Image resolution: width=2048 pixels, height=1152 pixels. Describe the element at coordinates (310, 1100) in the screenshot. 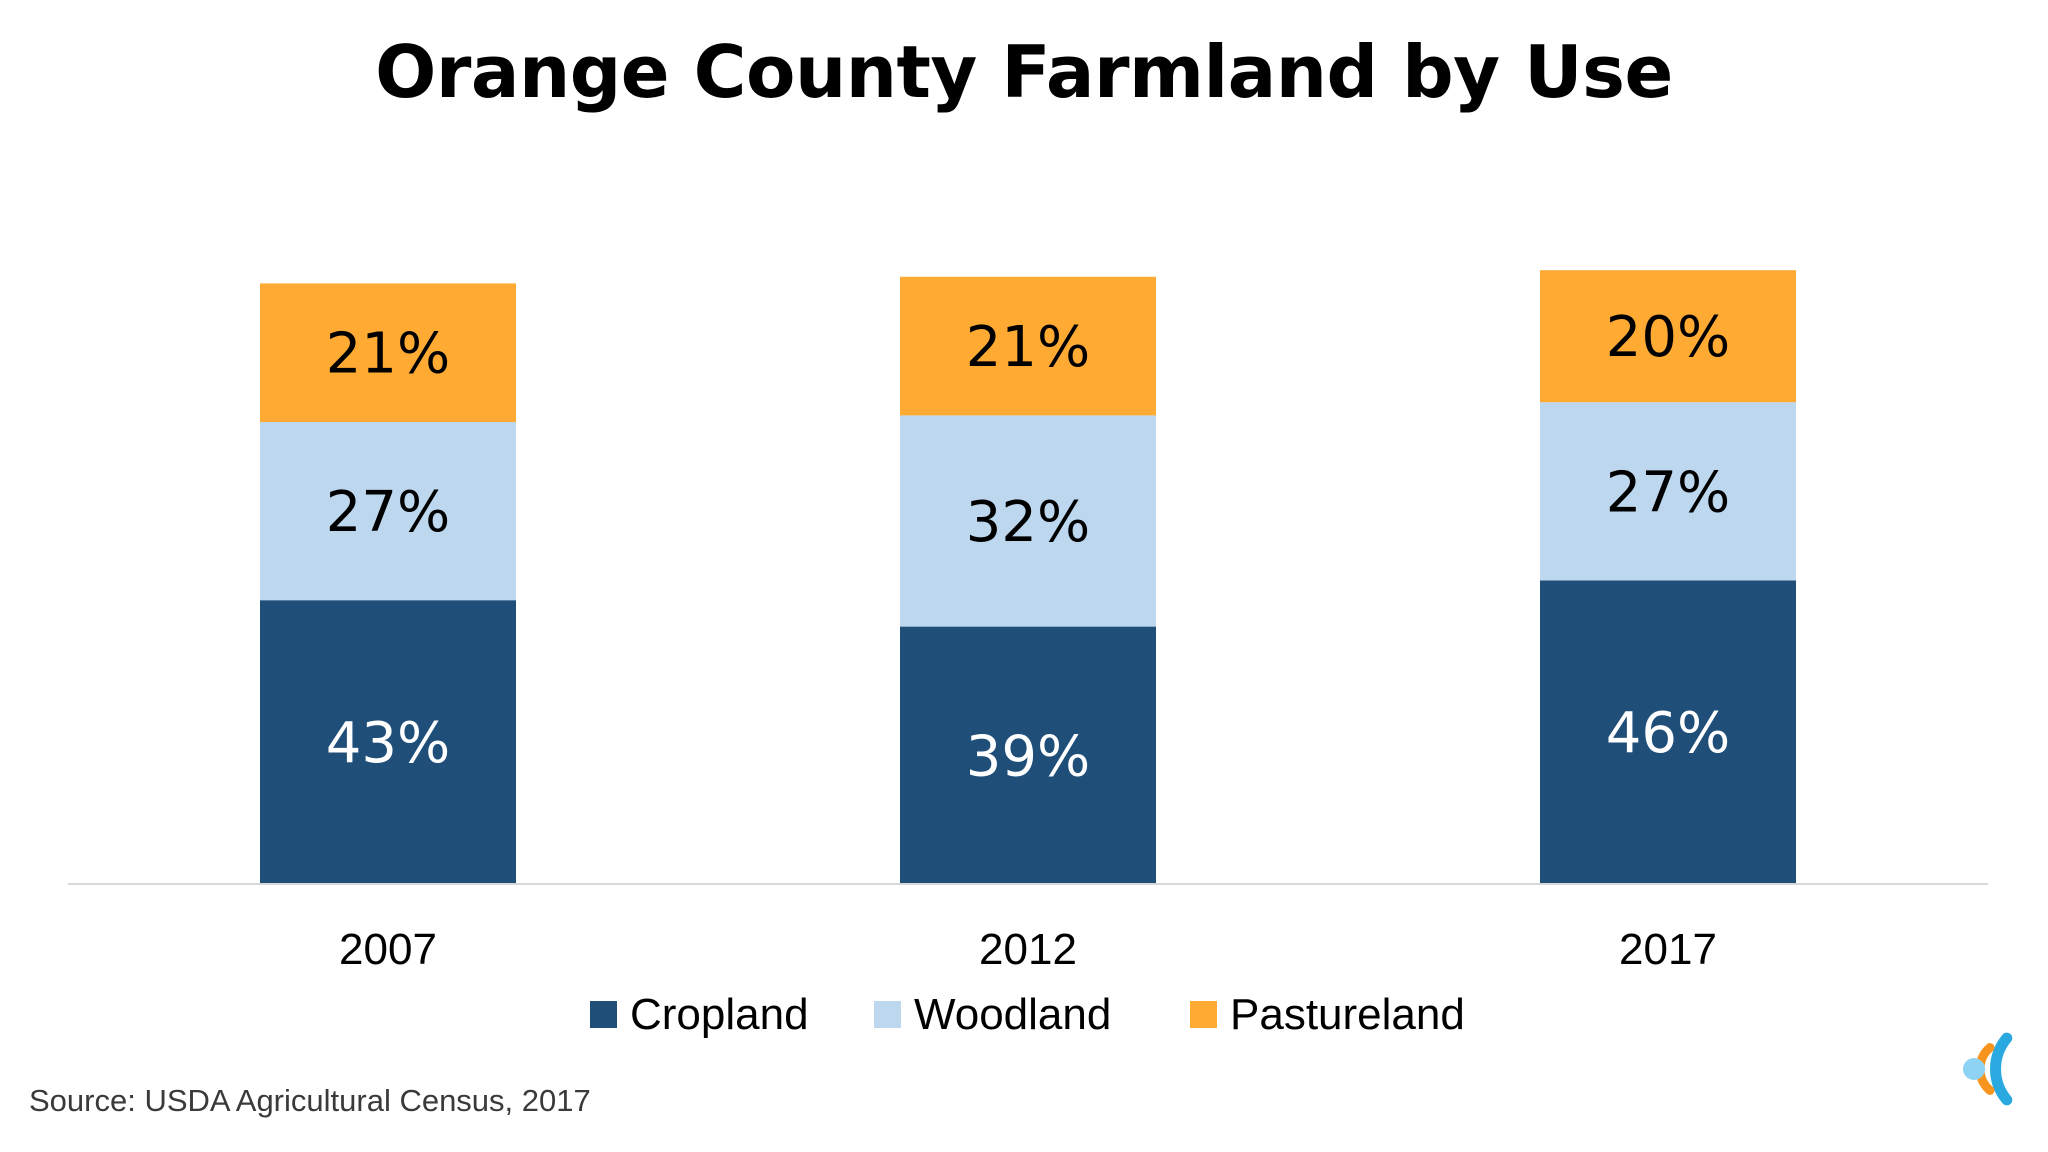

I see `source-note: Source: USDA Agricultural Census, 2017` at that location.